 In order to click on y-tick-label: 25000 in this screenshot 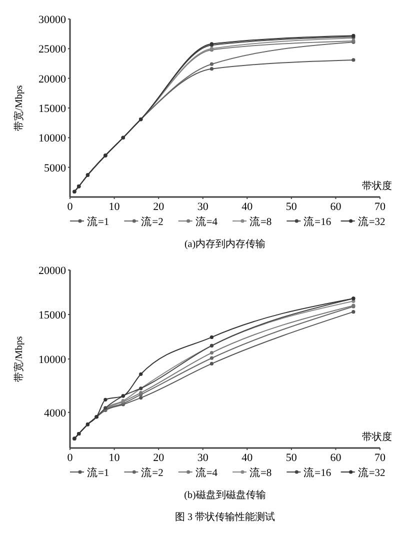, I will do `click(52, 50)`.